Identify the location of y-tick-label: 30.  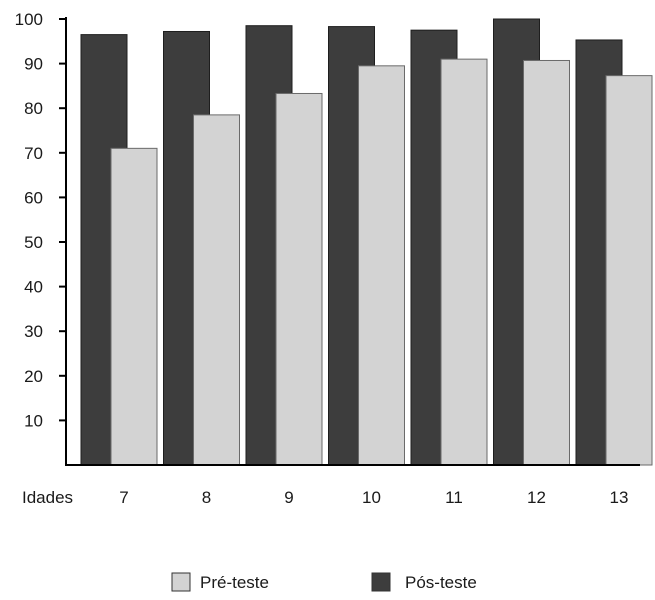
(33, 331).